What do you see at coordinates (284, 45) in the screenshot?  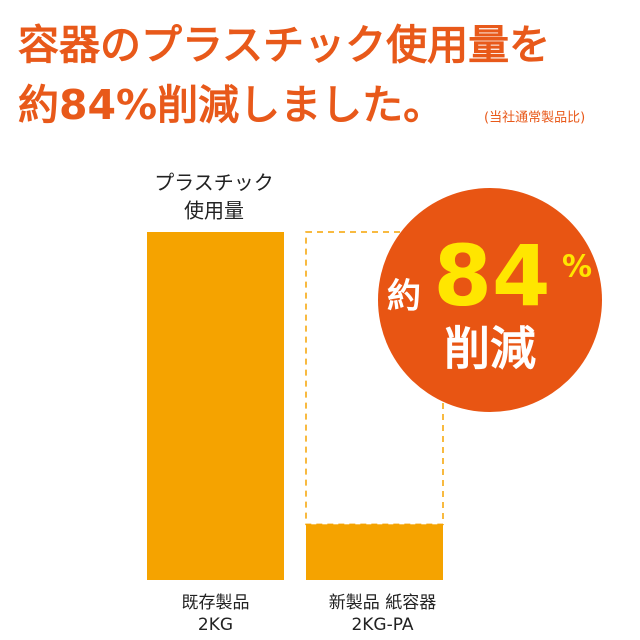 I see `chart-title: 容器のプラスチック使用量を` at bounding box center [284, 45].